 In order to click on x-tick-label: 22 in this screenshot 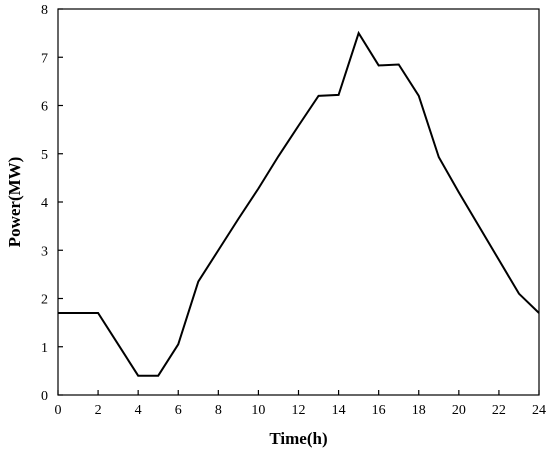, I will do `click(499, 410)`.